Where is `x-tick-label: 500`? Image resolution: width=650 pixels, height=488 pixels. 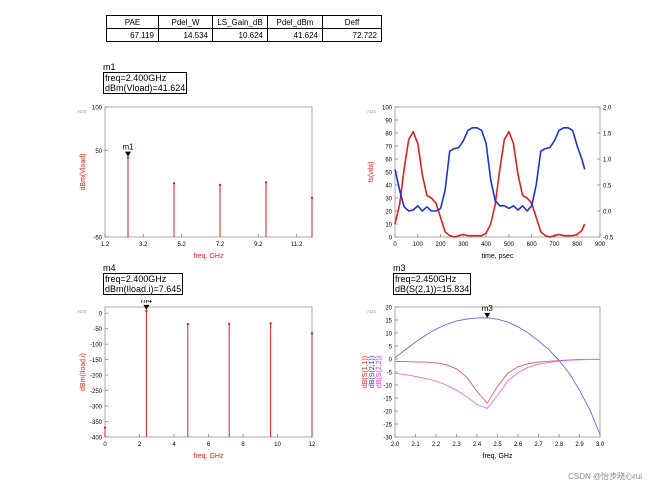 x-tick-label: 500 is located at coordinates (509, 245).